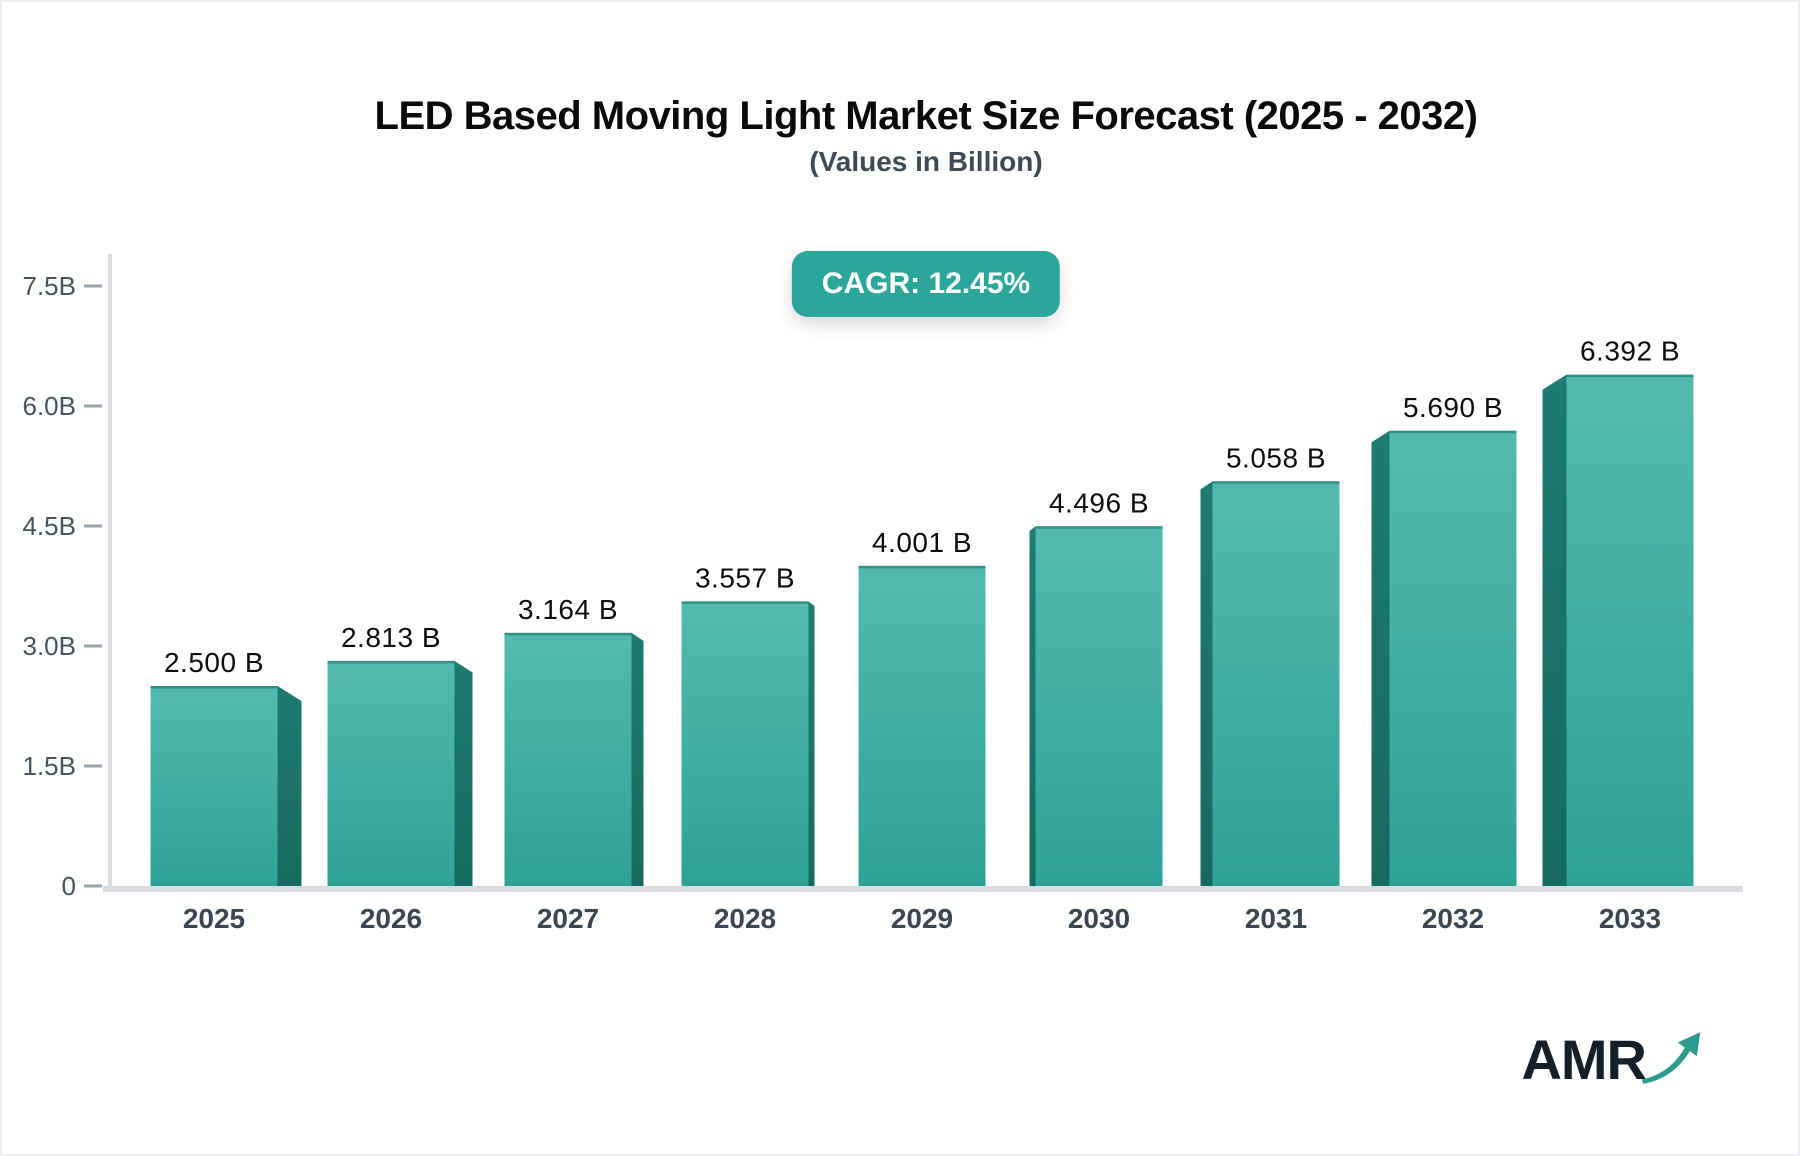 Image resolution: width=1800 pixels, height=1156 pixels. What do you see at coordinates (1453, 407) in the screenshot?
I see `bar-value-label: 5.690 B` at bounding box center [1453, 407].